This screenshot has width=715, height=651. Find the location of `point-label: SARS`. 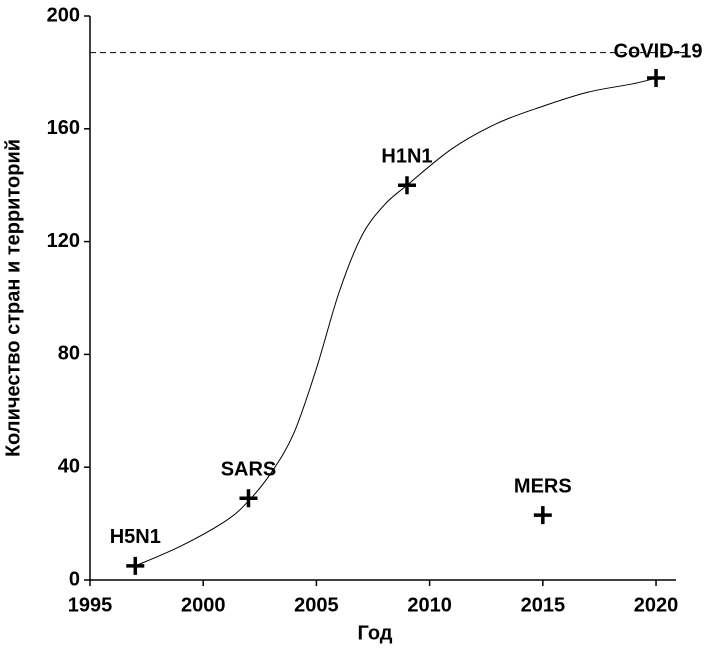

point-label: SARS is located at coordinates (249, 470).